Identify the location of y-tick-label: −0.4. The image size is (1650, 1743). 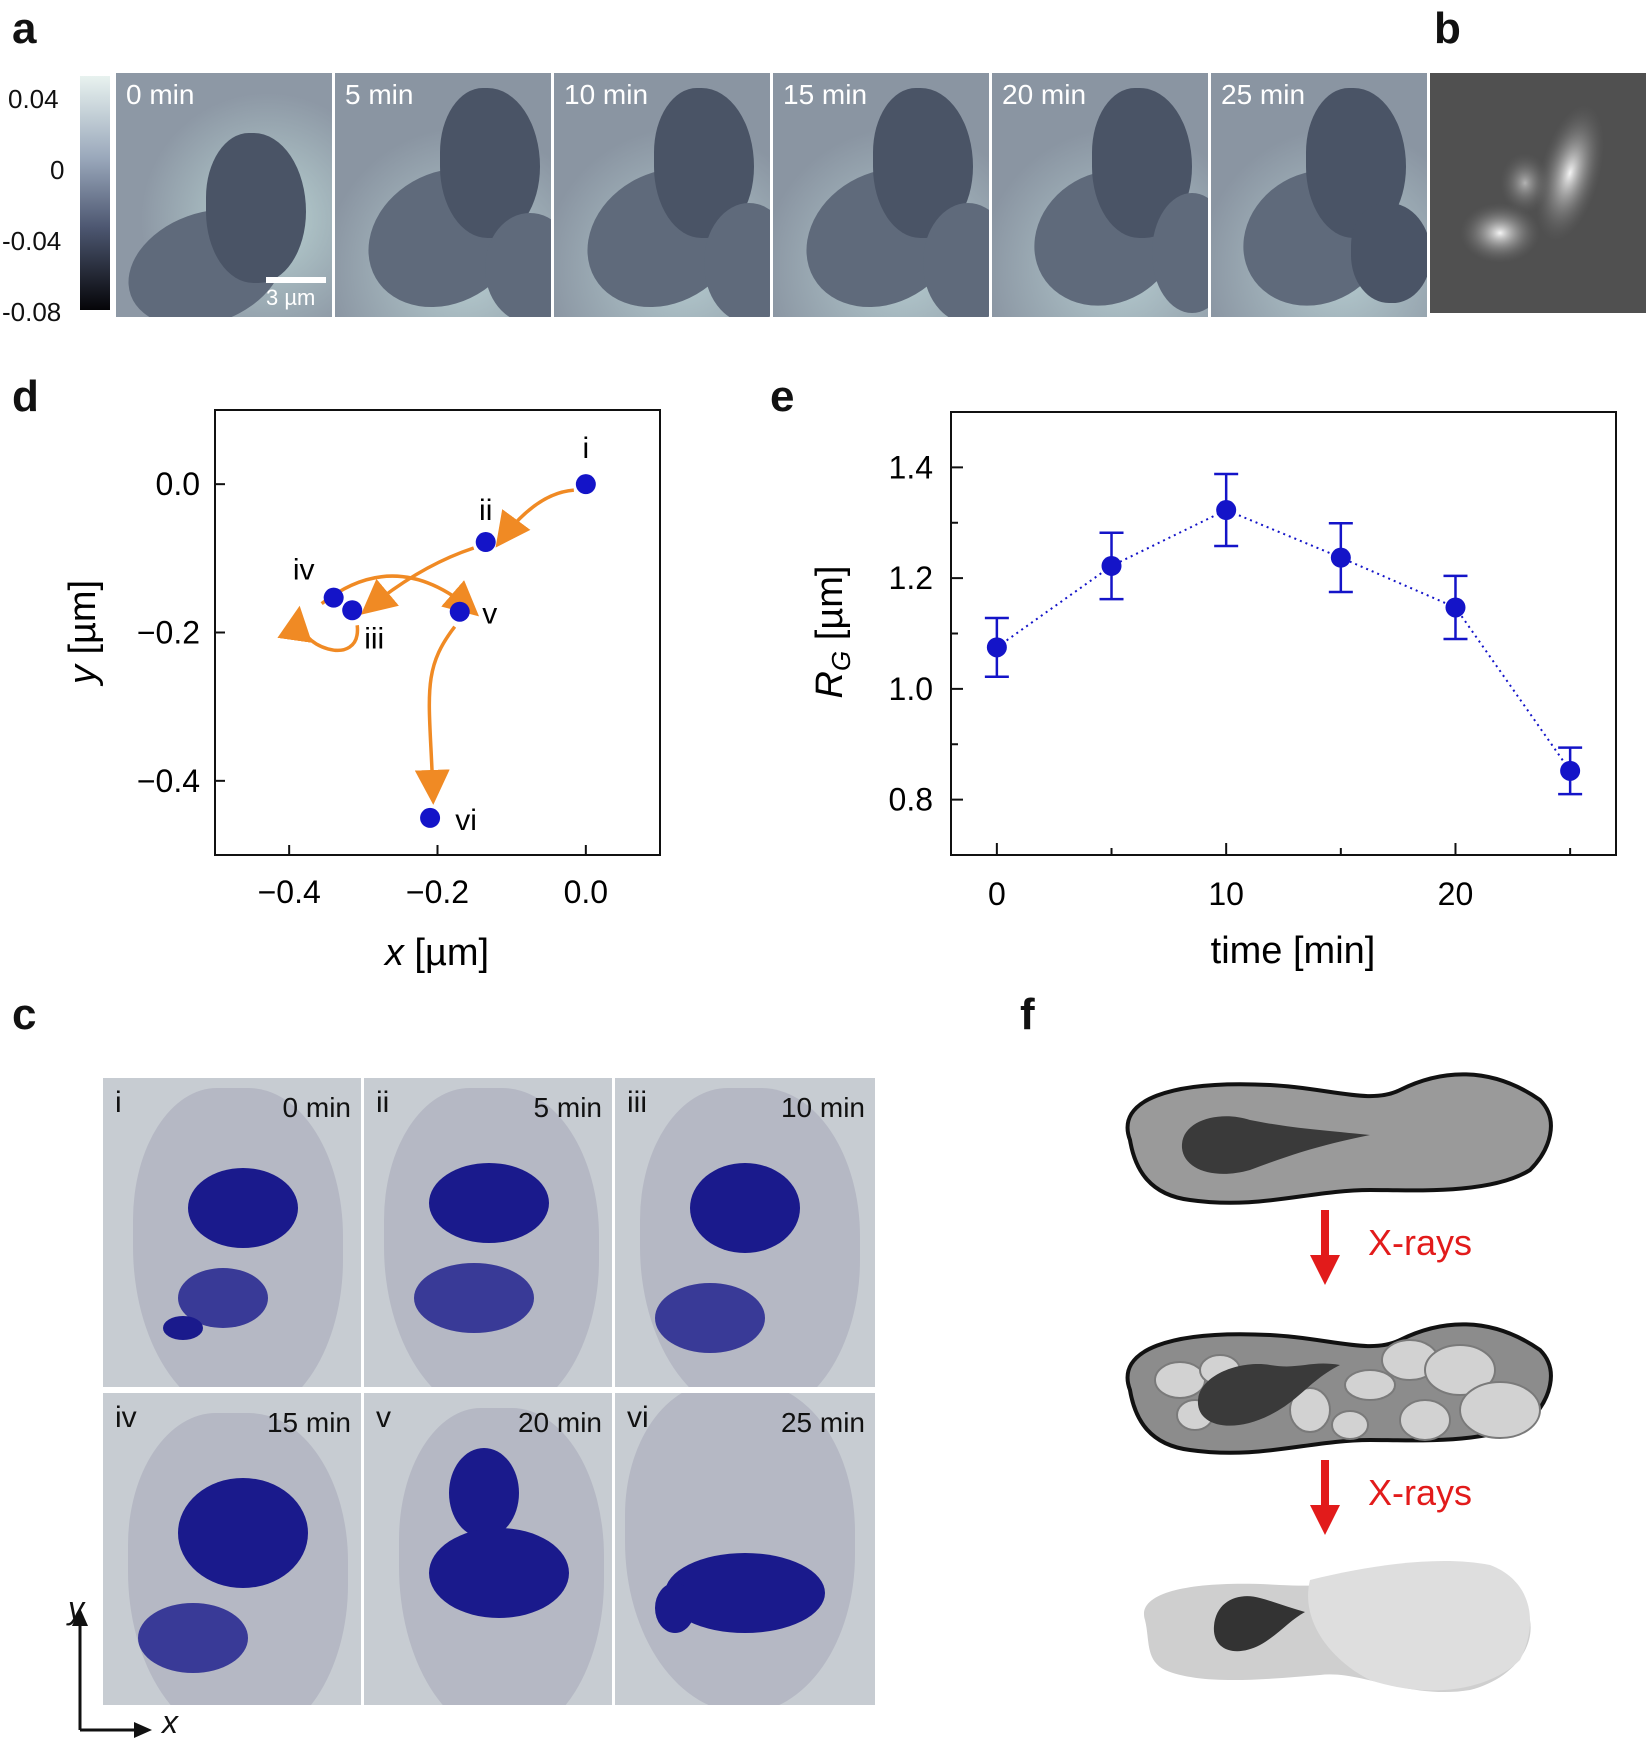
(168, 781).